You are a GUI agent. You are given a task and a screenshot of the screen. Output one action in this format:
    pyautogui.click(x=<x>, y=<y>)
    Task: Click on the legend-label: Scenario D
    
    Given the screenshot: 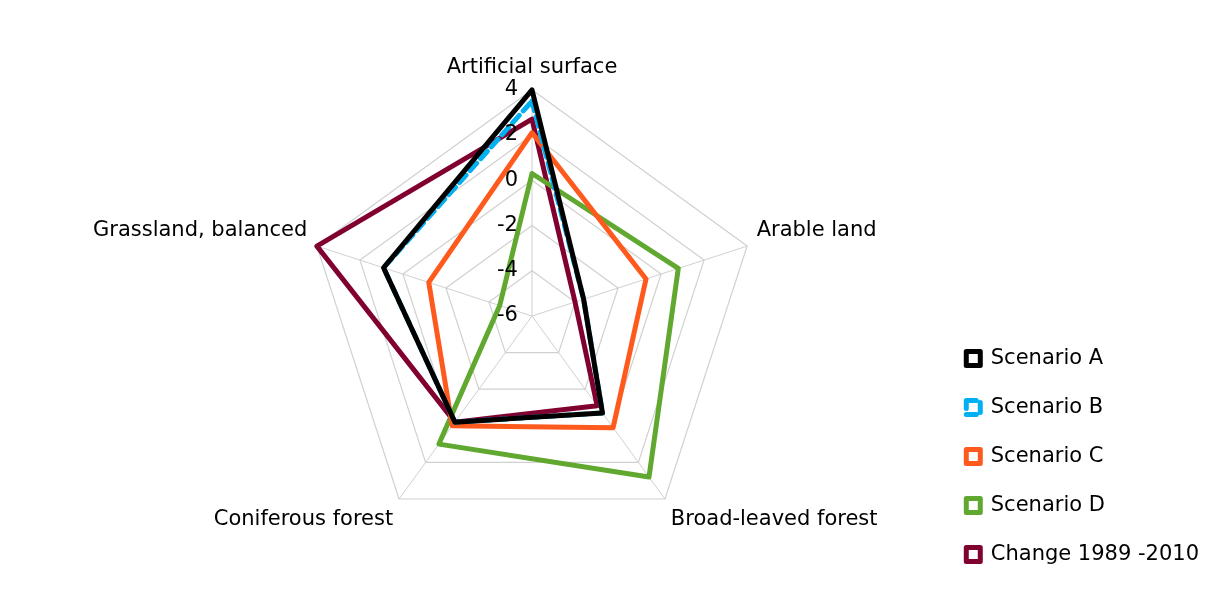 What is the action you would take?
    pyautogui.click(x=1047, y=503)
    